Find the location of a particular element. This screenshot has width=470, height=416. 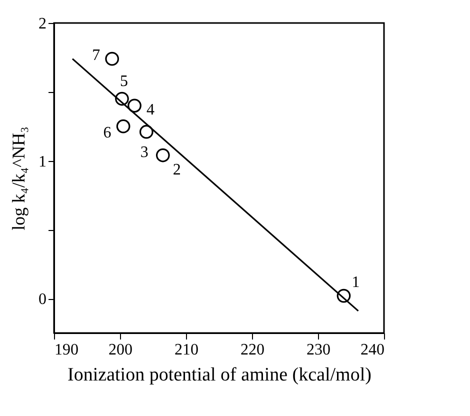

x-axis-title: Ionization potential of amine (kcal/mol) is located at coordinates (220, 375).